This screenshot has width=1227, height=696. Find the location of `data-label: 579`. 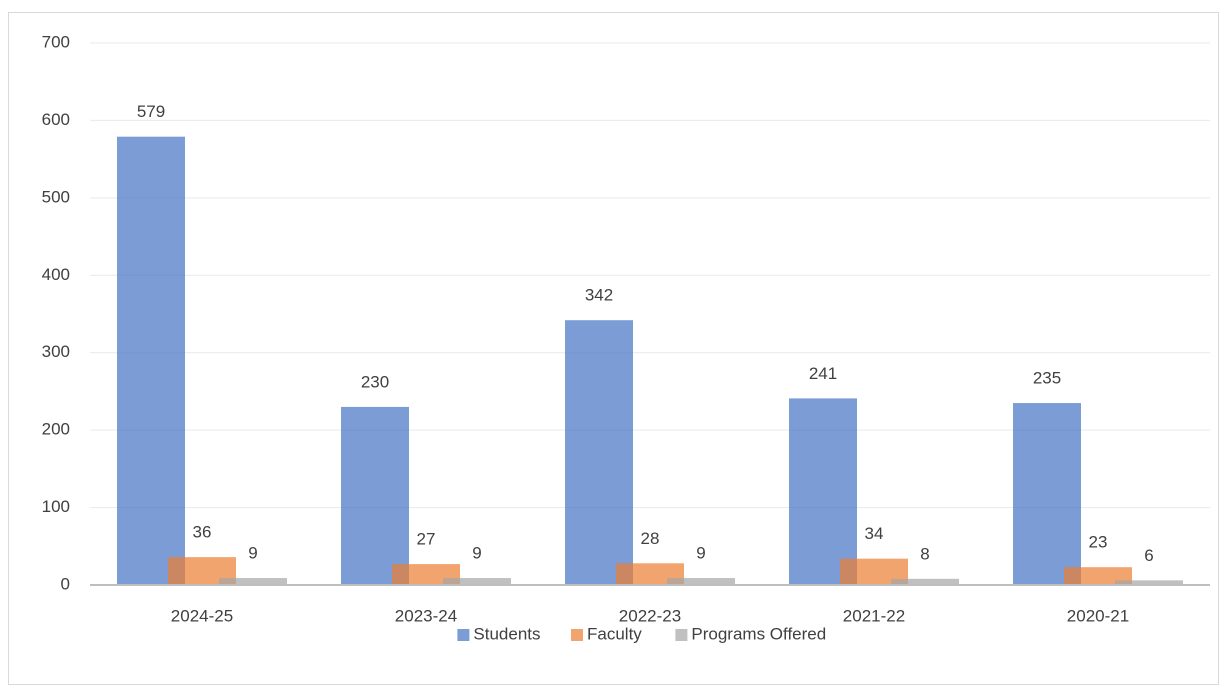

data-label: 579 is located at coordinates (151, 111).